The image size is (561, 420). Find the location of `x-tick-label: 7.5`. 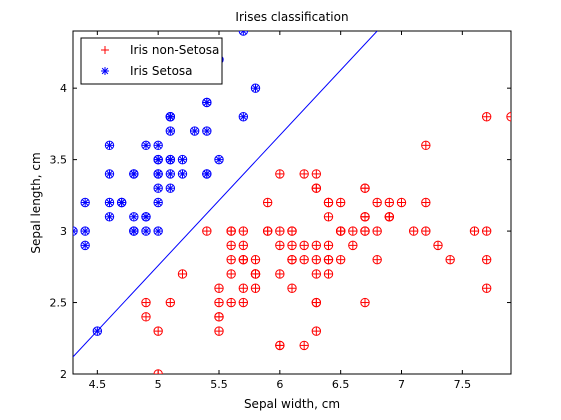

x-tick-label: 7.5 is located at coordinates (463, 384).